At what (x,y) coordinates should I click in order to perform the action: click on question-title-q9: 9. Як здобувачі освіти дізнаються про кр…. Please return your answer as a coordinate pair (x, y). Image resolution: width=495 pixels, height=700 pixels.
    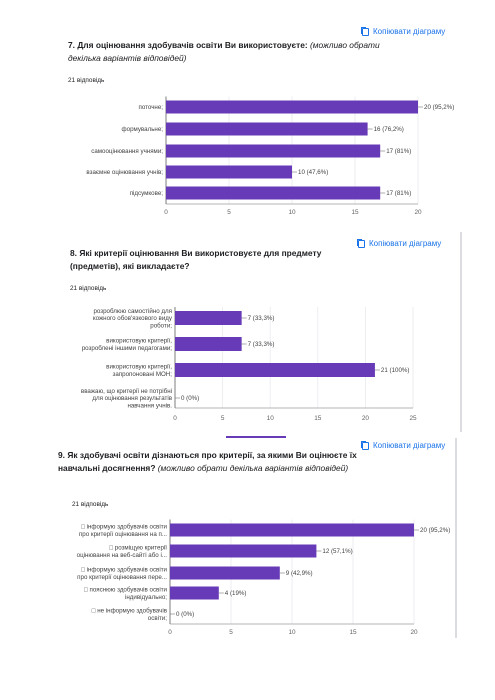
    Looking at the image, I should click on (218, 462).